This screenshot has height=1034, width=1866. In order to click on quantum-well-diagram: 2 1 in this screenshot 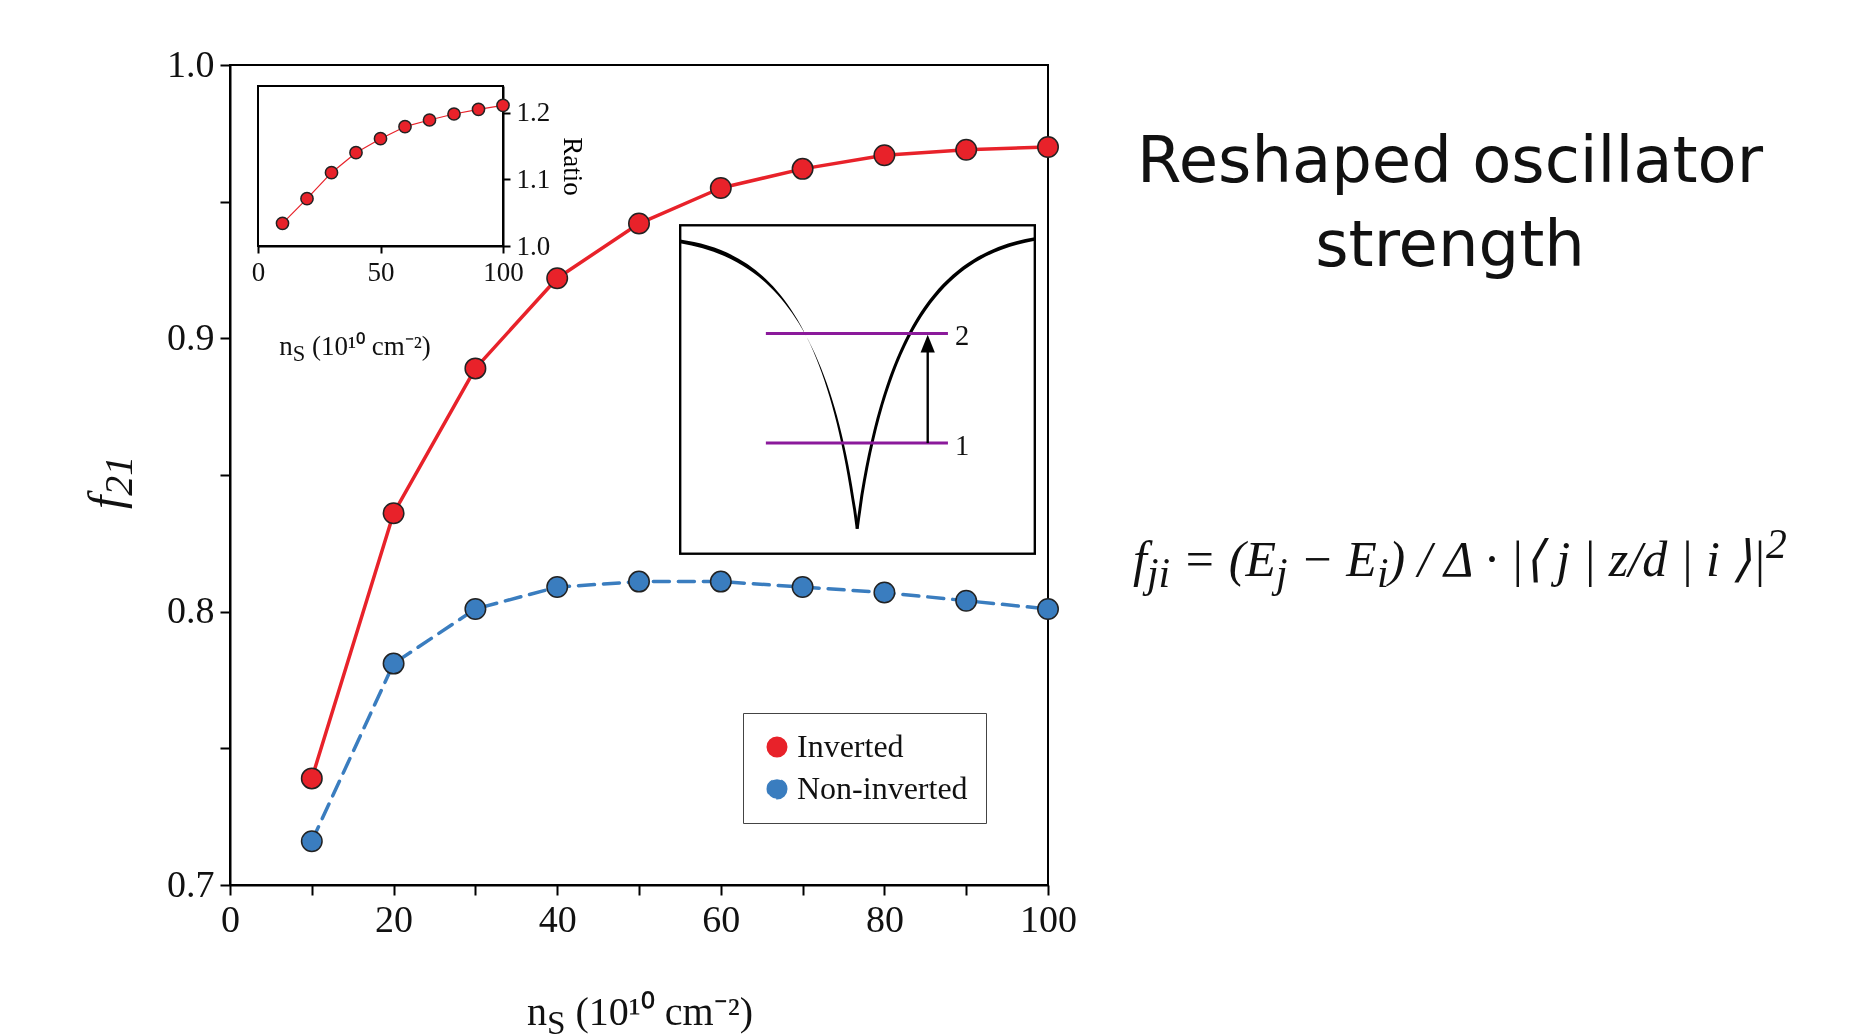, I will do `click(857, 389)`.